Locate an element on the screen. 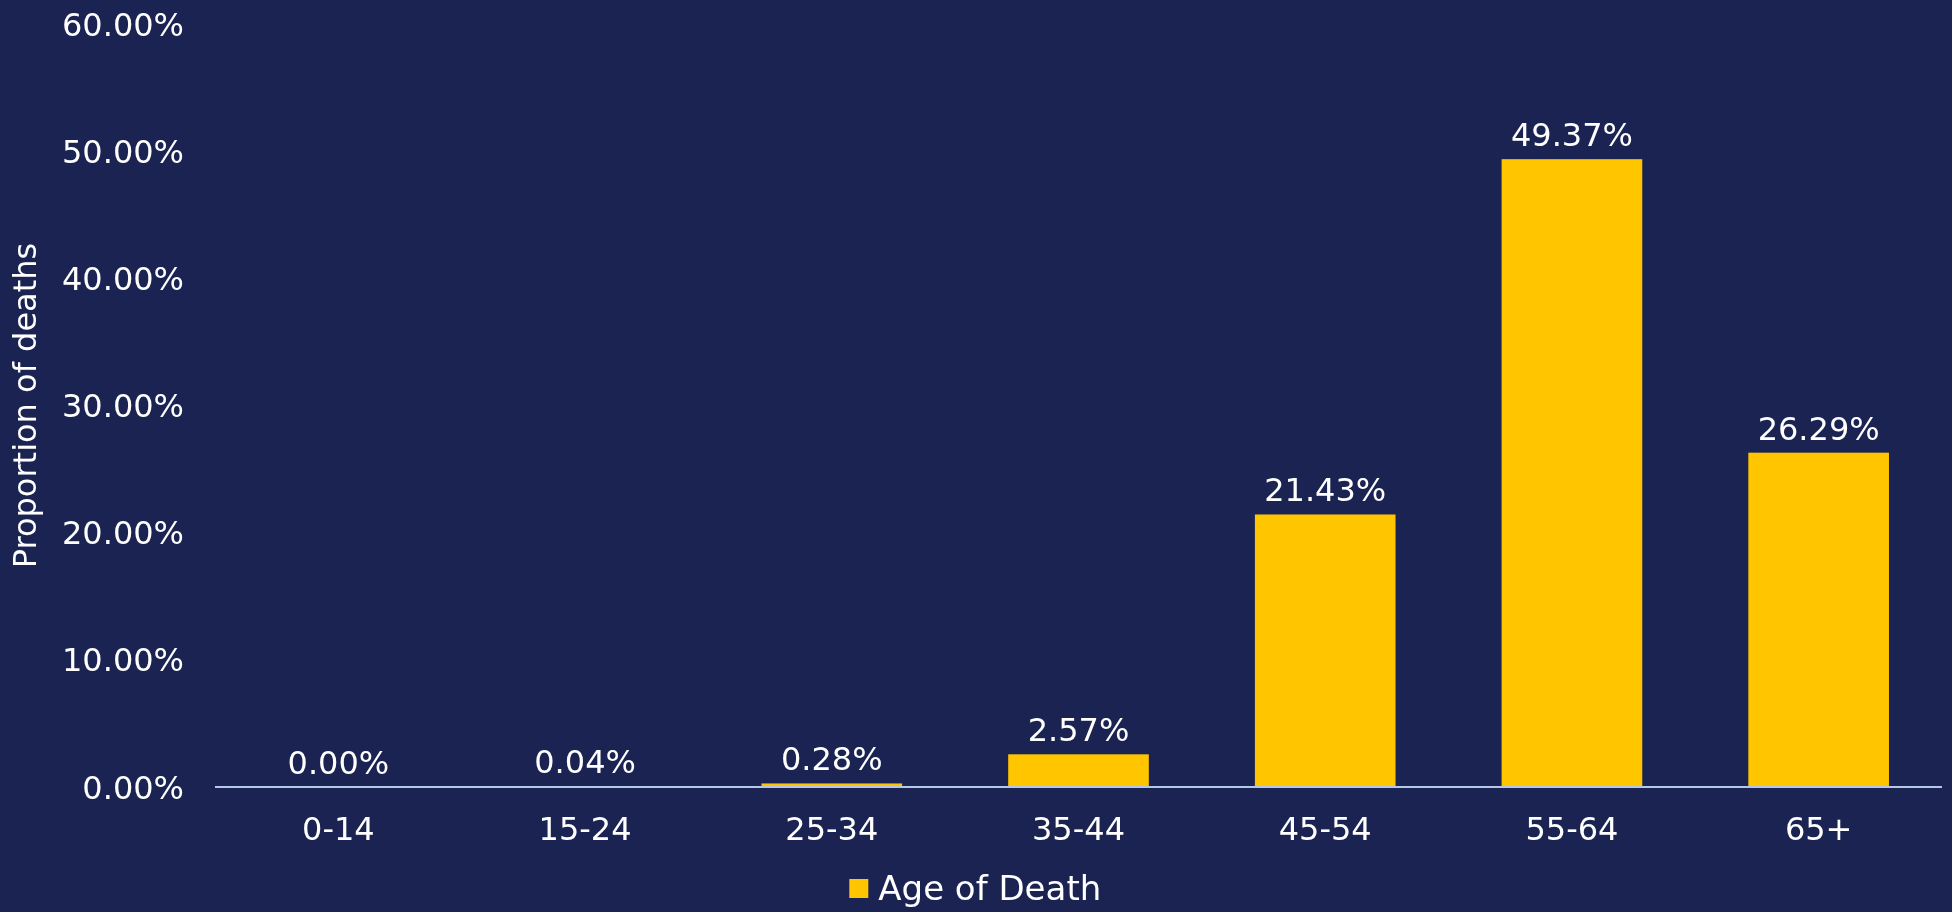 Image resolution: width=1952 pixels, height=912 pixels. legend-label: Age of Death is located at coordinates (990, 888).